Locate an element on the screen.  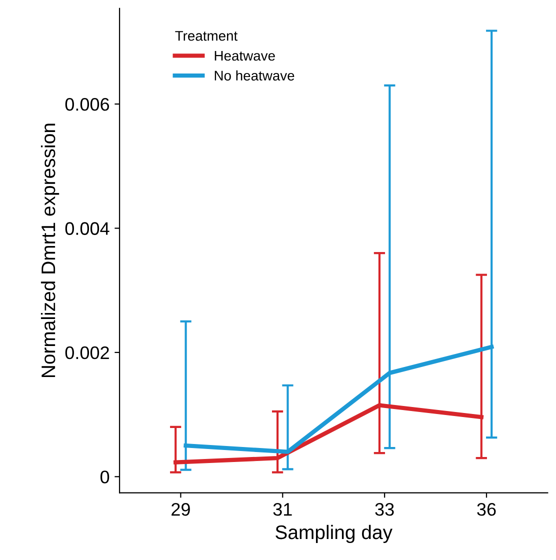
y-tick-label: 0 is located at coordinates (105, 477).